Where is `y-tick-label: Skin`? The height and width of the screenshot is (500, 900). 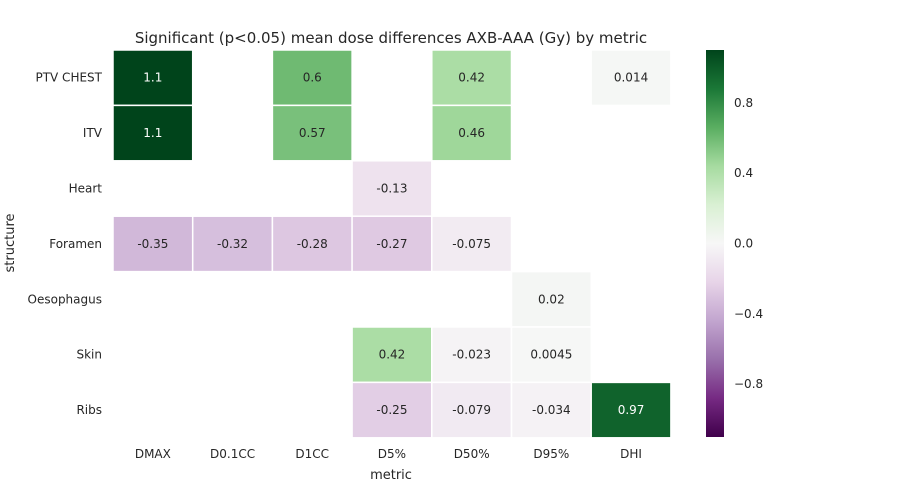 y-tick-label: Skin is located at coordinates (89, 355).